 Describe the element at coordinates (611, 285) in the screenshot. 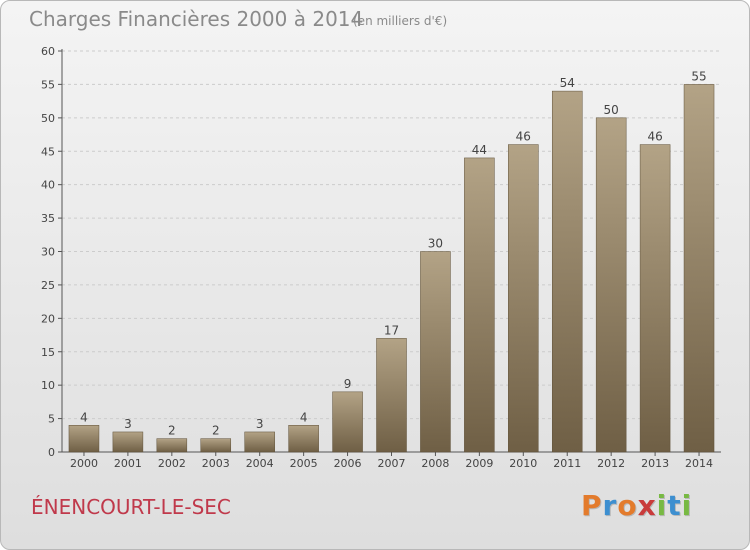

I see `bar-2012` at that location.